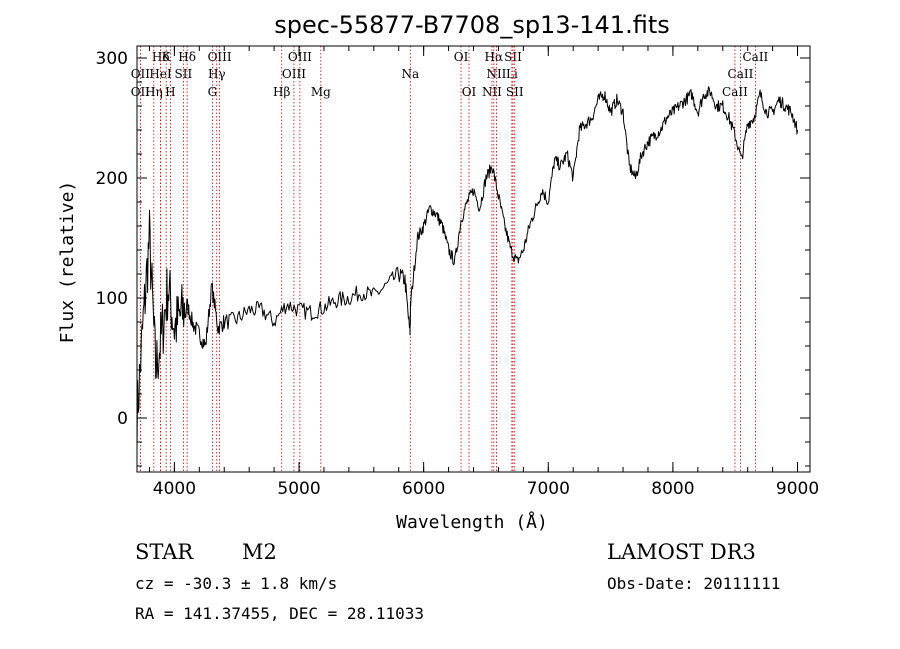  What do you see at coordinates (423, 489) in the screenshot?
I see `x-tick-label-2: 6000` at bounding box center [423, 489].